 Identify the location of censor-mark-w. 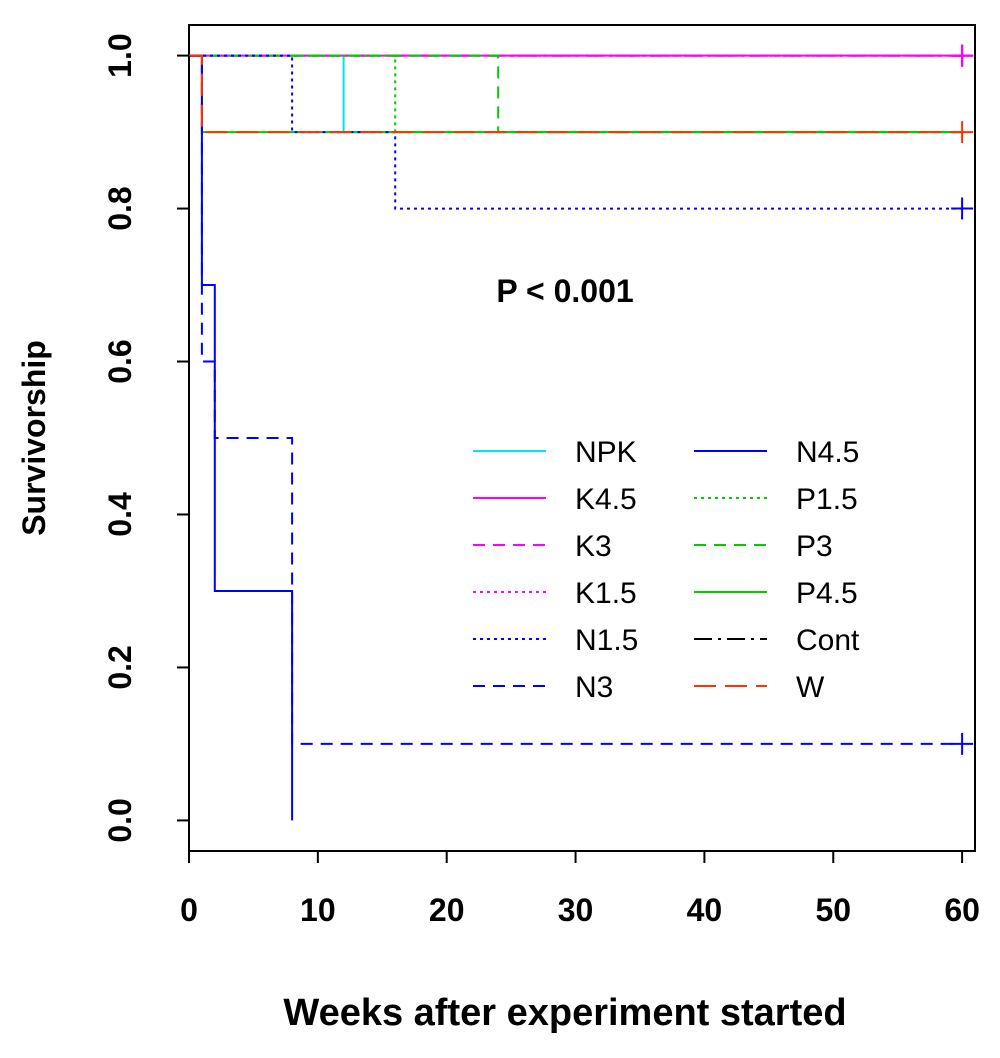
(962, 132).